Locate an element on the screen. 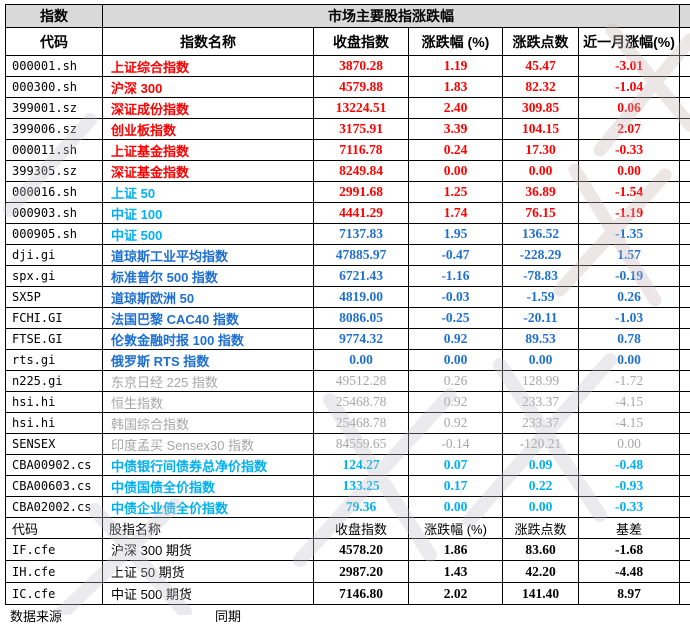 The image size is (690, 625). pct-change-cell: -0.14 is located at coordinates (456, 444).